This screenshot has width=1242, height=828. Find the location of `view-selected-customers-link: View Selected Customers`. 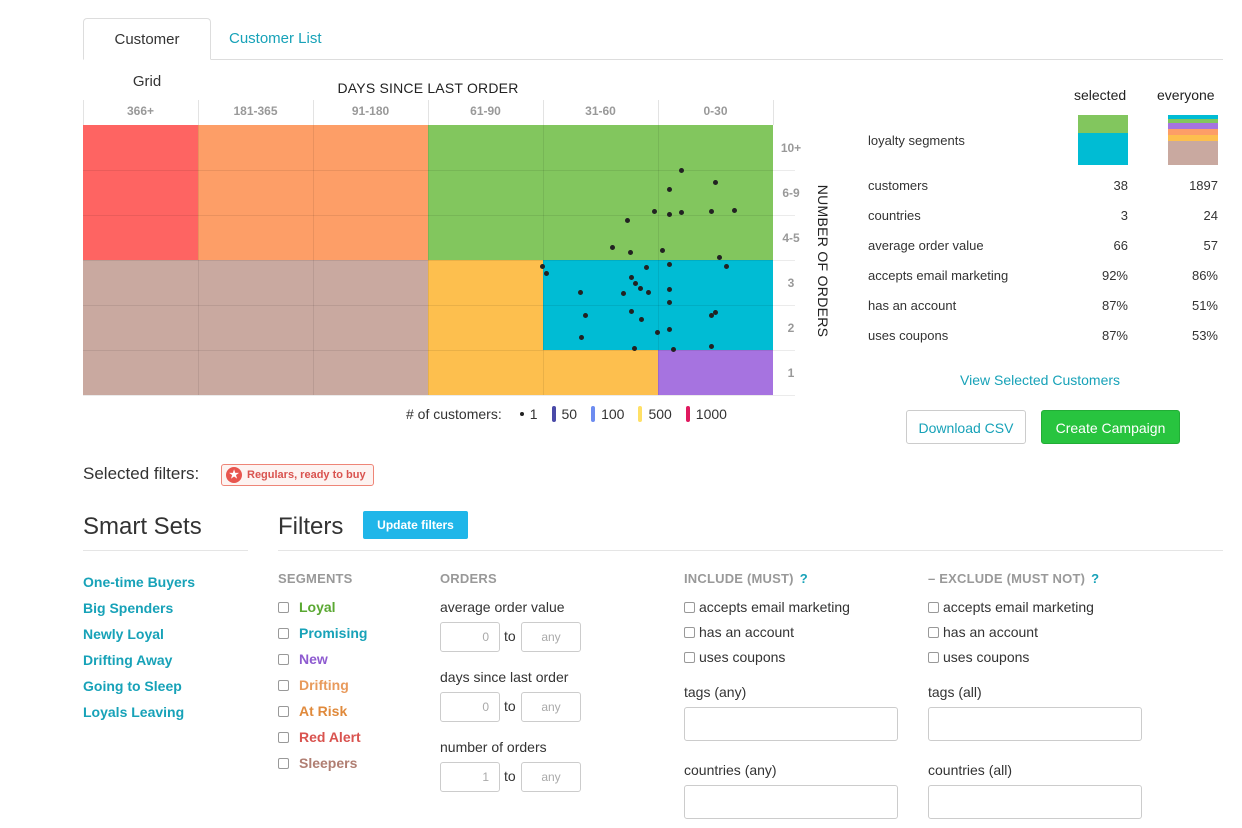

view-selected-customers-link: View Selected Customers is located at coordinates (1040, 380).